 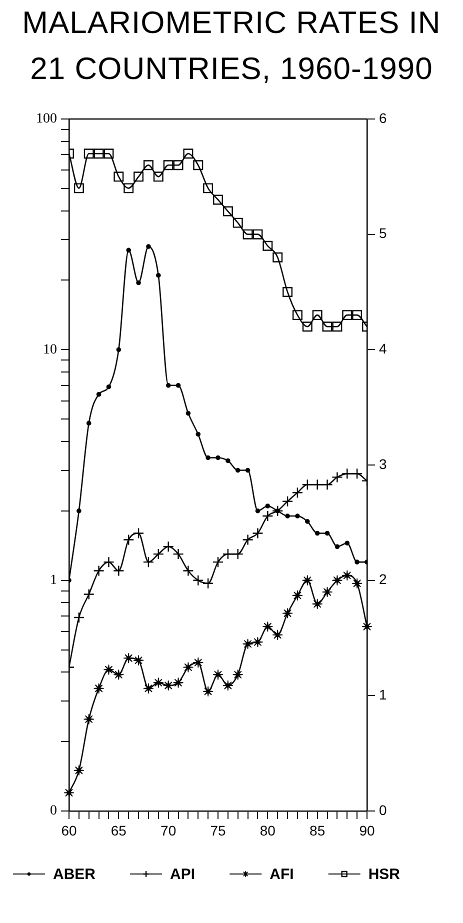 I want to click on y2-tick-label: 1, so click(x=383, y=694).